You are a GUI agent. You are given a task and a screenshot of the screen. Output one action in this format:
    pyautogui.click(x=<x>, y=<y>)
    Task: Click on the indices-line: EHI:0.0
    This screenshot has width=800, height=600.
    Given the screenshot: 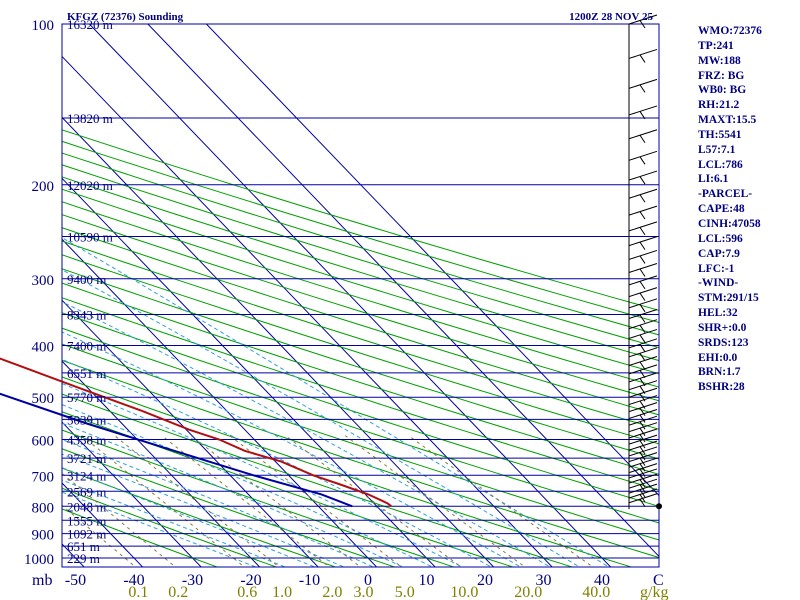 What is the action you would take?
    pyautogui.click(x=718, y=357)
    